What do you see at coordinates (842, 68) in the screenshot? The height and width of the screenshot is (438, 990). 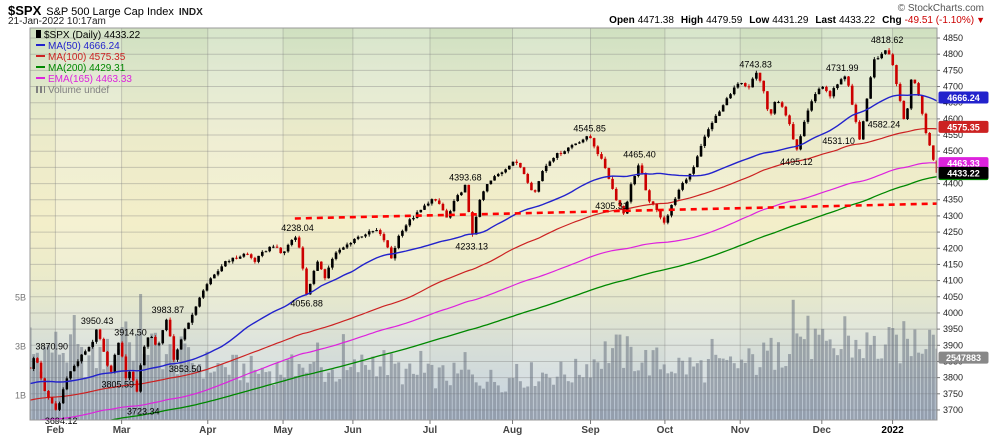 I see `svg-text: 4731.99` at bounding box center [842, 68].